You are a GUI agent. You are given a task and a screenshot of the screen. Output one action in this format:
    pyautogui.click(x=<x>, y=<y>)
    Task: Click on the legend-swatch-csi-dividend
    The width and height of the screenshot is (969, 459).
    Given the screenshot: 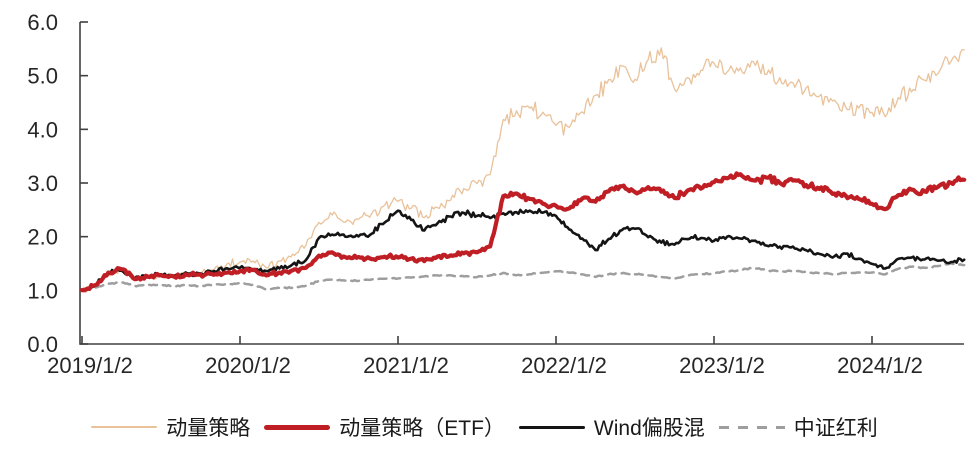 What is the action you would take?
    pyautogui.click(x=751, y=427)
    